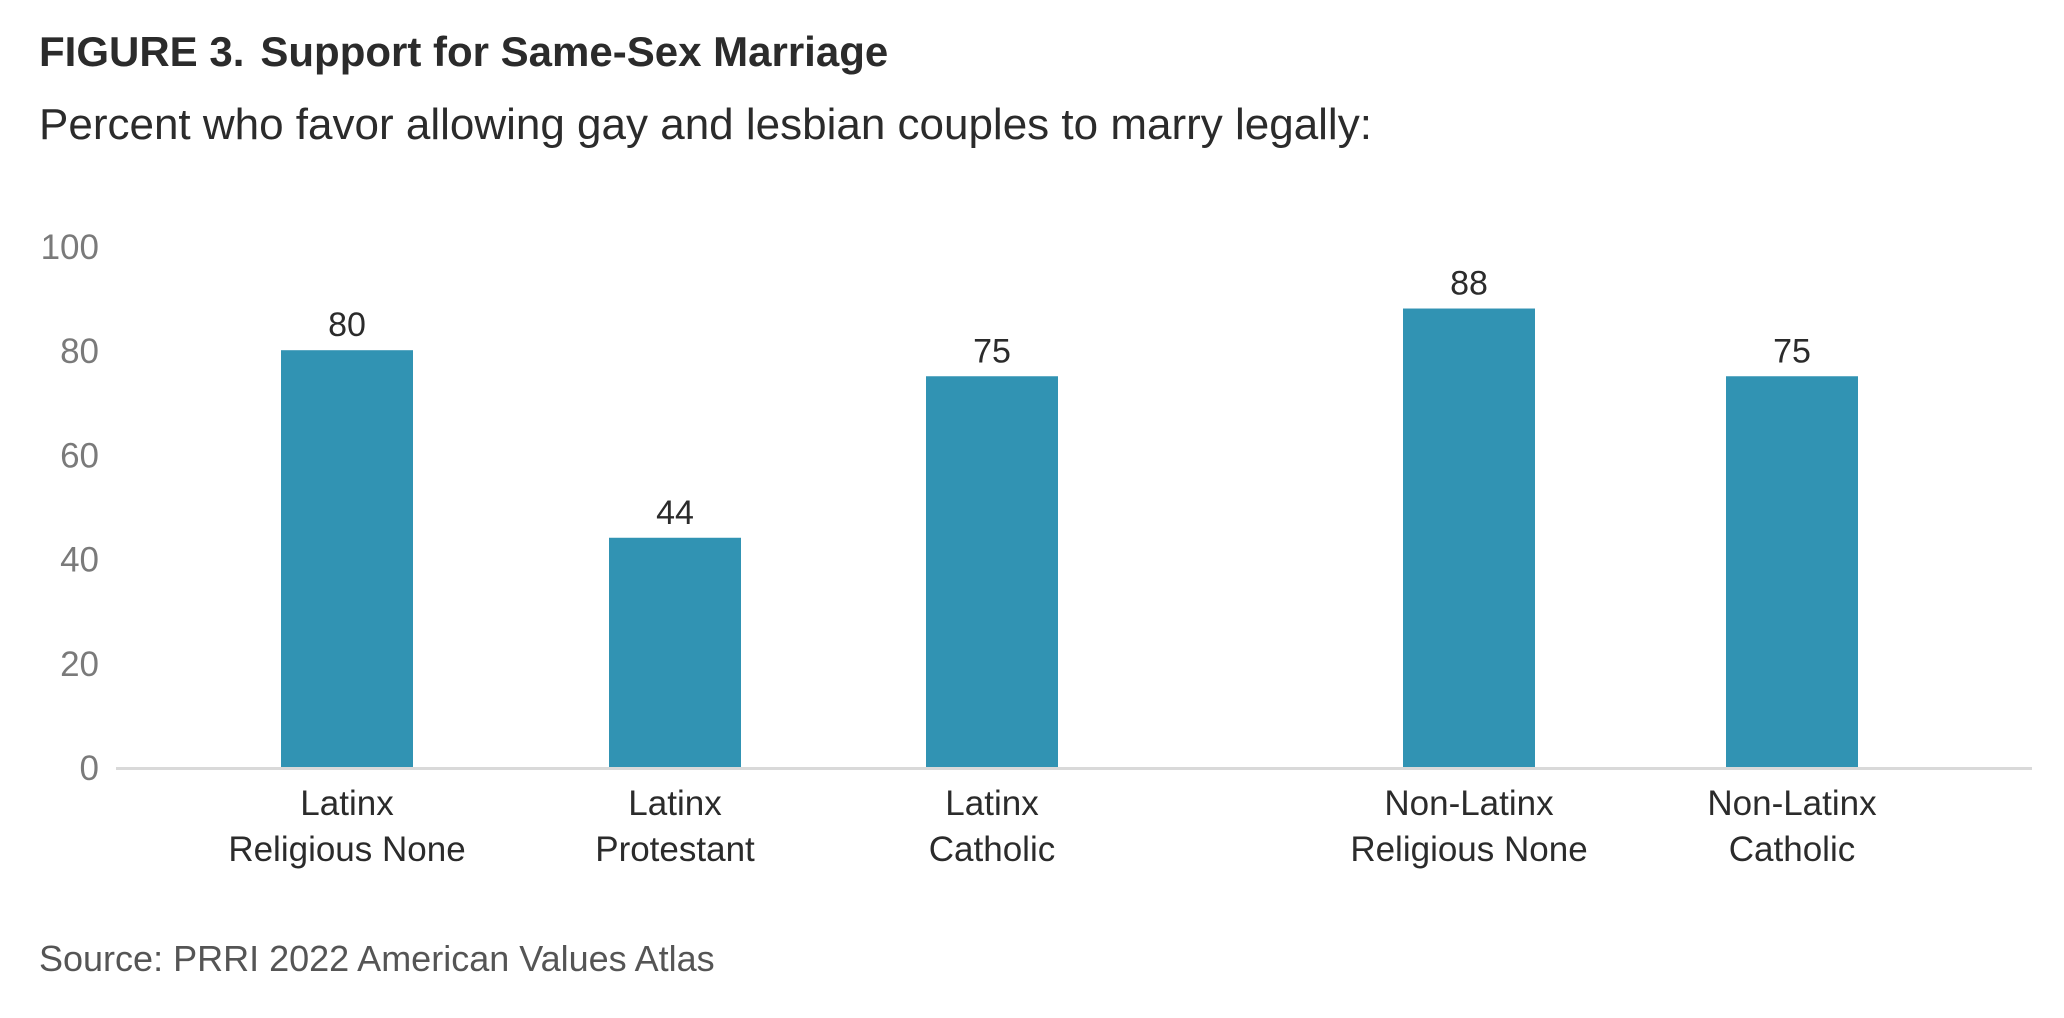 This screenshot has width=2064, height=1018. What do you see at coordinates (89, 768) in the screenshot?
I see `y-tick-label: 0` at bounding box center [89, 768].